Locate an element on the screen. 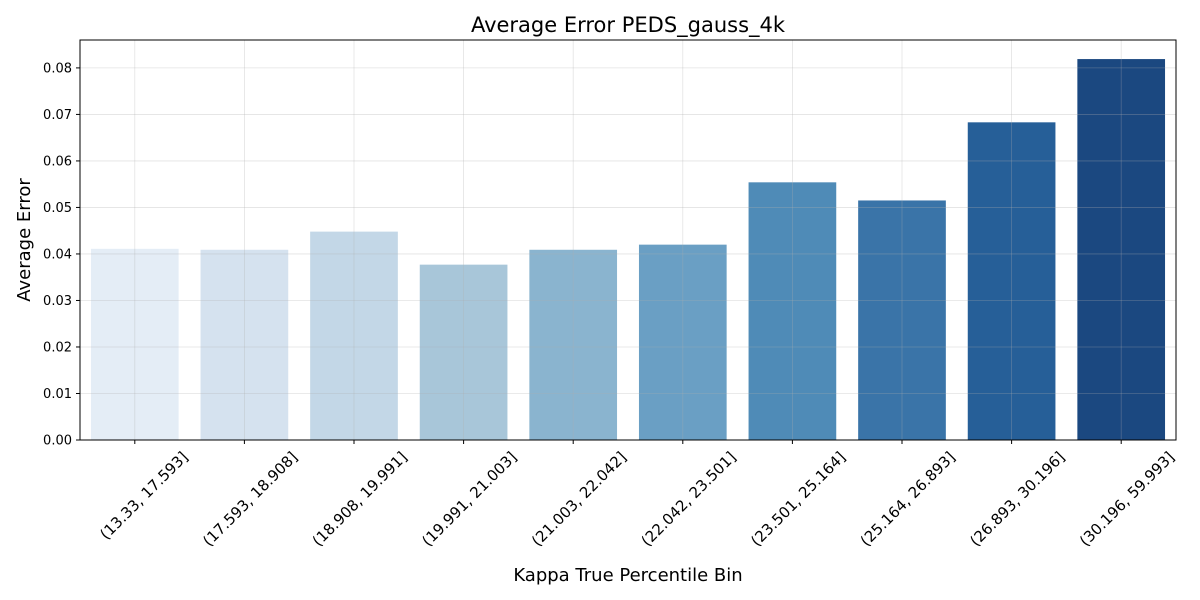 This screenshot has width=1200, height=600. y-tick-label: 0.01 is located at coordinates (57, 394).